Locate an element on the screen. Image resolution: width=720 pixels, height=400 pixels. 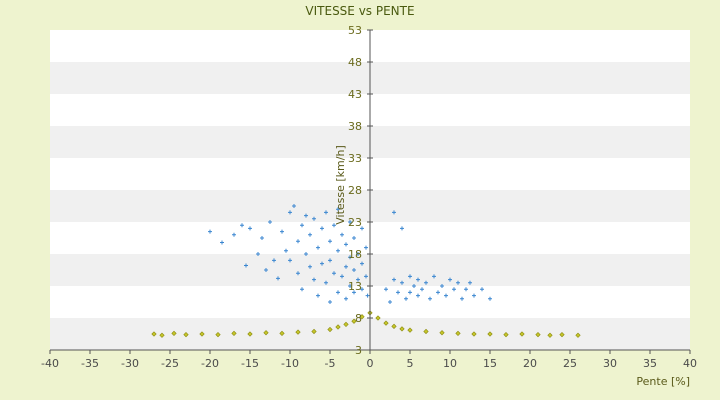
y-tick-label: 18 is located at coordinates (355, 254).